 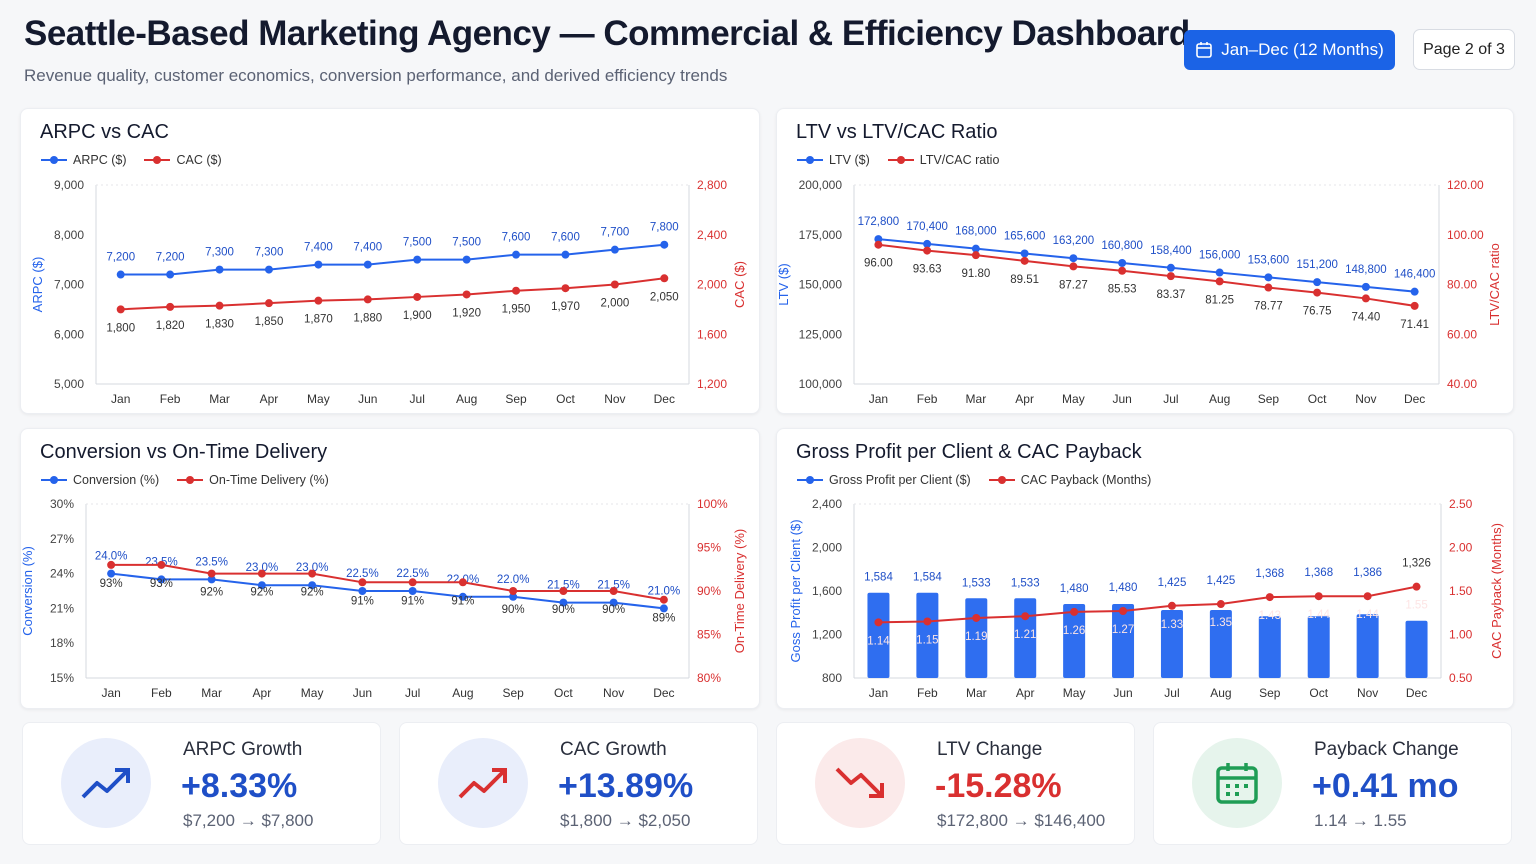 I want to click on point-value-label: 1.44, so click(x=1367, y=615).